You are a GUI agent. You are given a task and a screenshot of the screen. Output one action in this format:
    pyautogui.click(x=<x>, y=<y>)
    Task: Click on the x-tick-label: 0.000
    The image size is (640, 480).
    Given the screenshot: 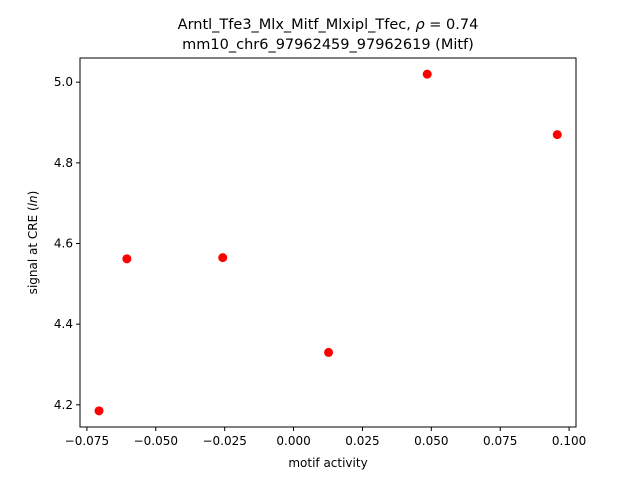 What is the action you would take?
    pyautogui.click(x=293, y=441)
    